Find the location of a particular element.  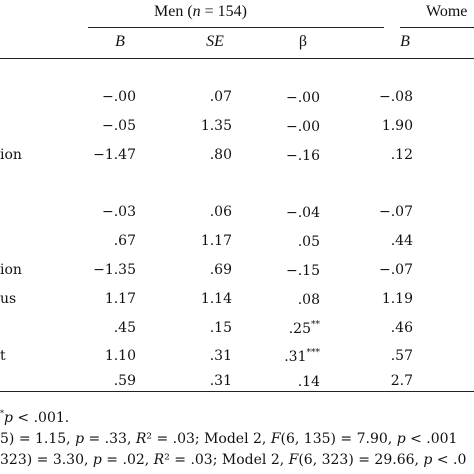

group-header-men: Men (n = 154) is located at coordinates (200, 12).